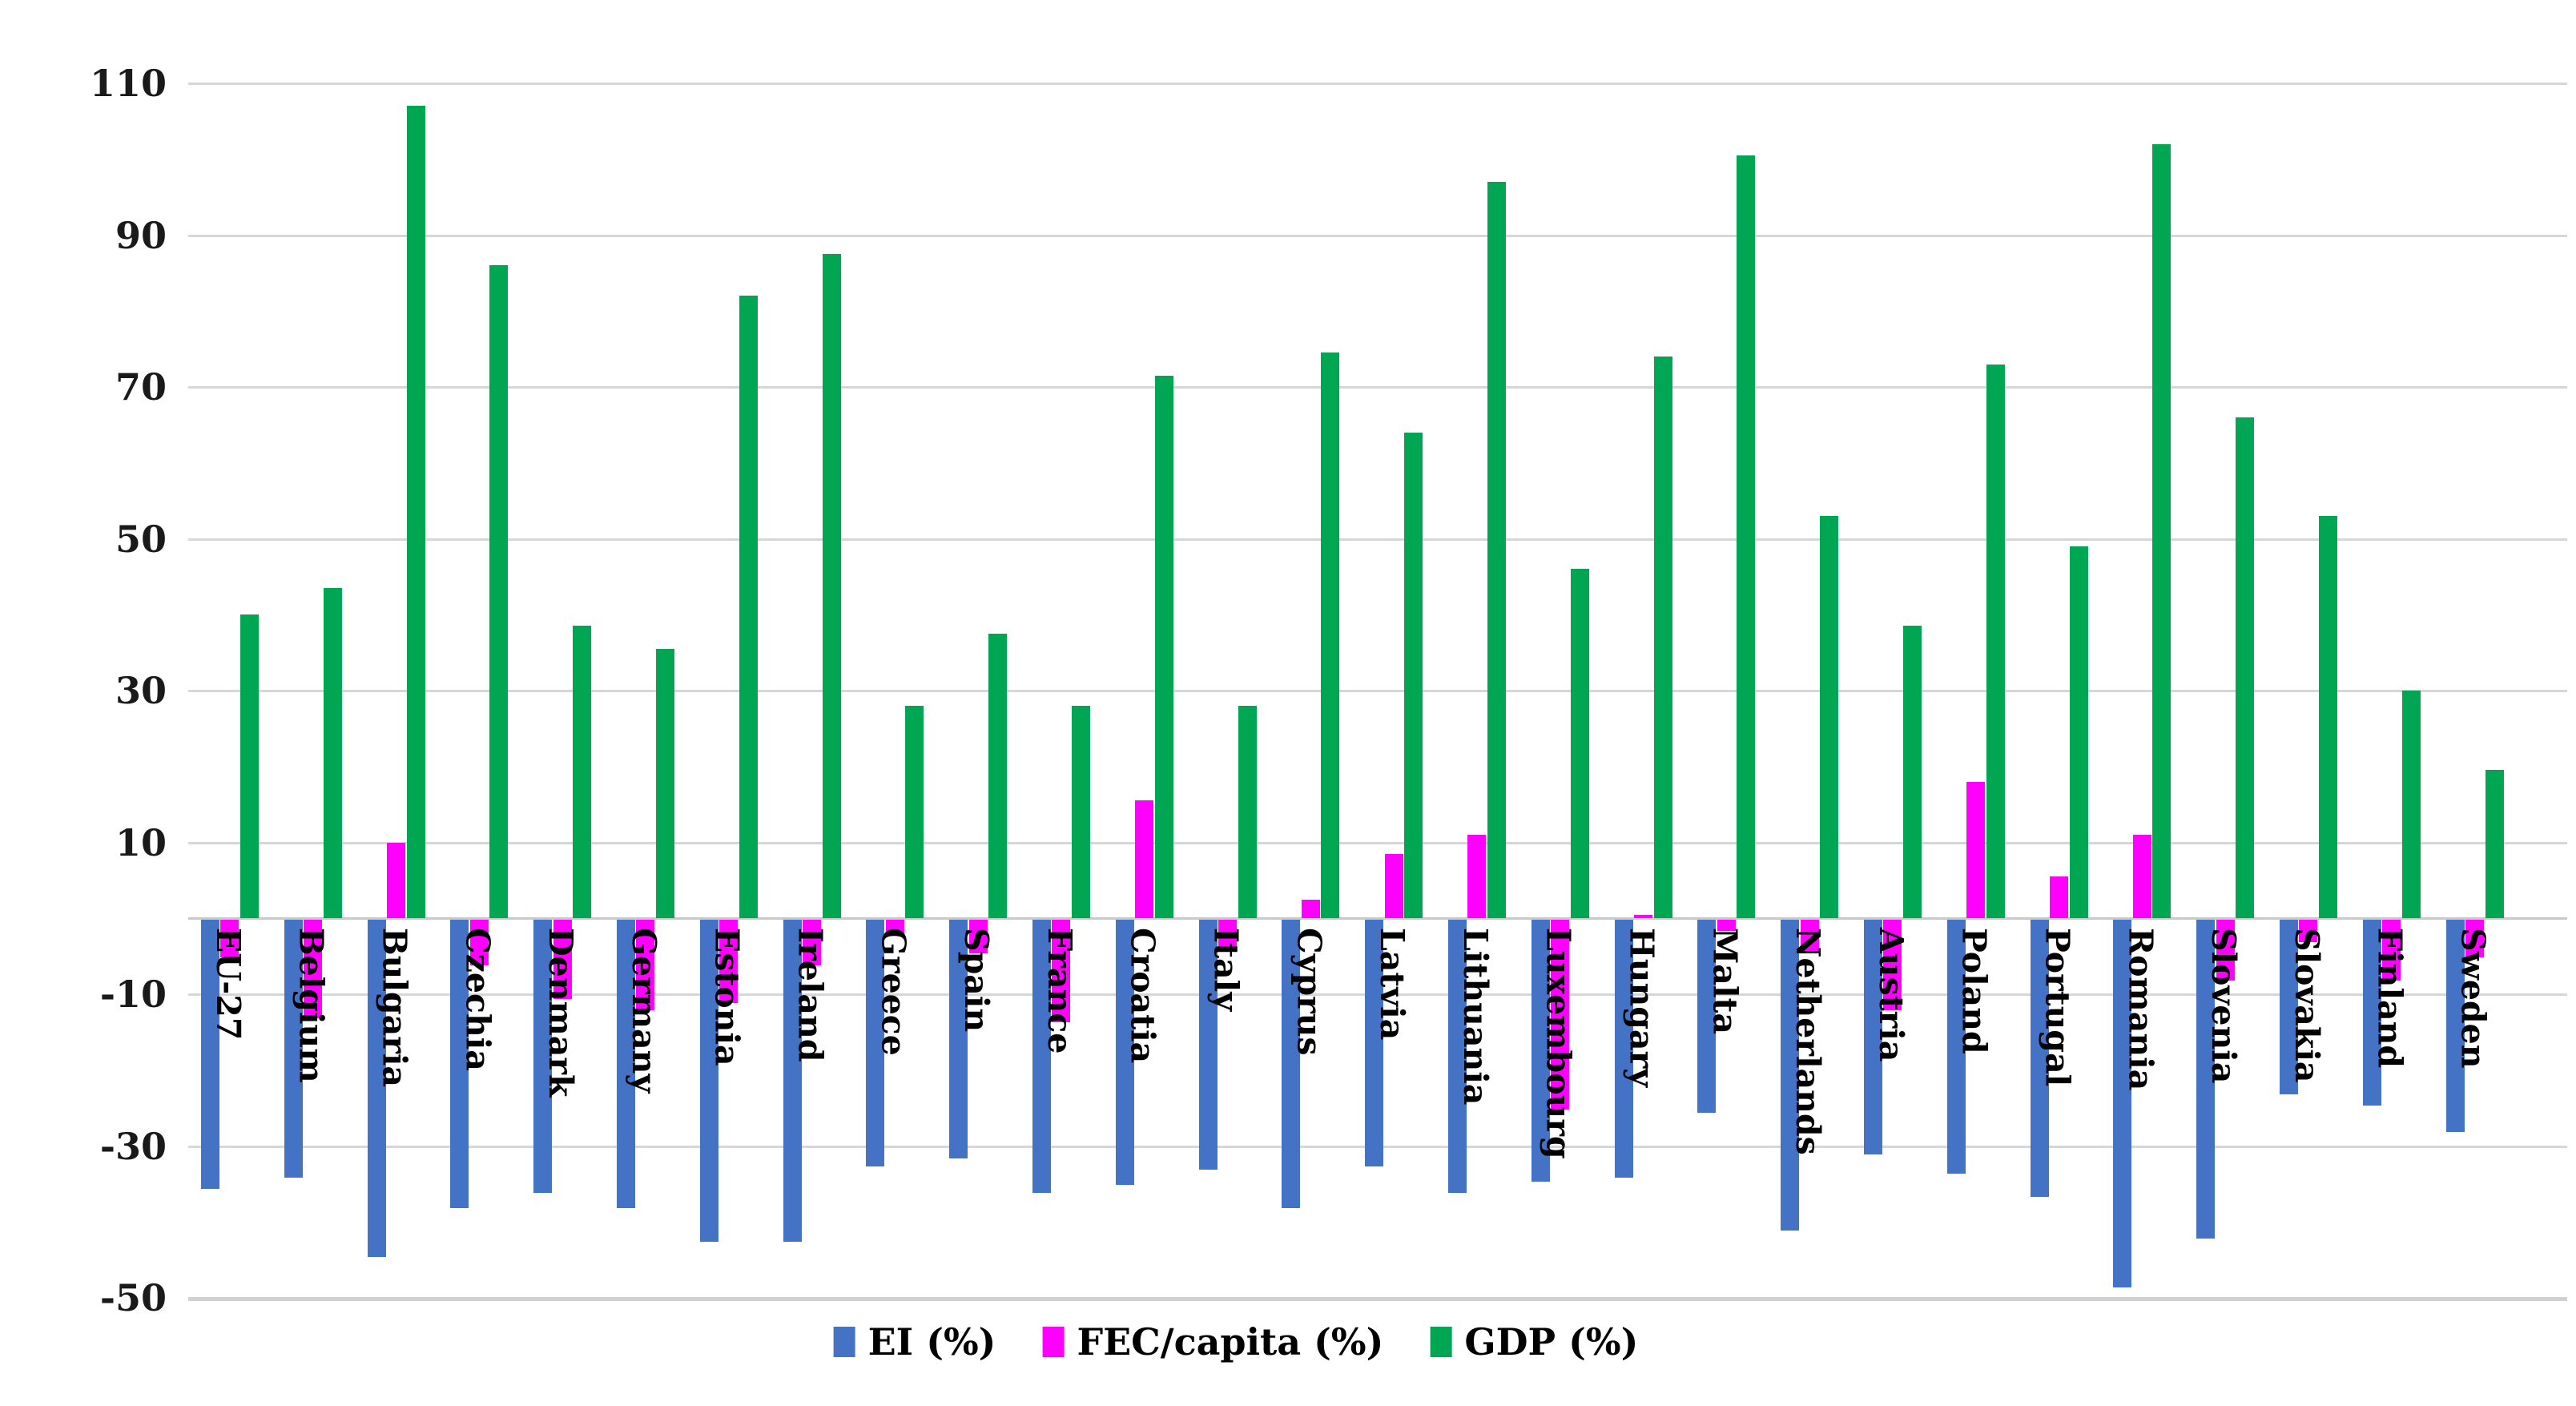 Image resolution: width=2576 pixels, height=1406 pixels. What do you see at coordinates (313, 968) in the screenshot?
I see `bar-fec-belgium` at bounding box center [313, 968].